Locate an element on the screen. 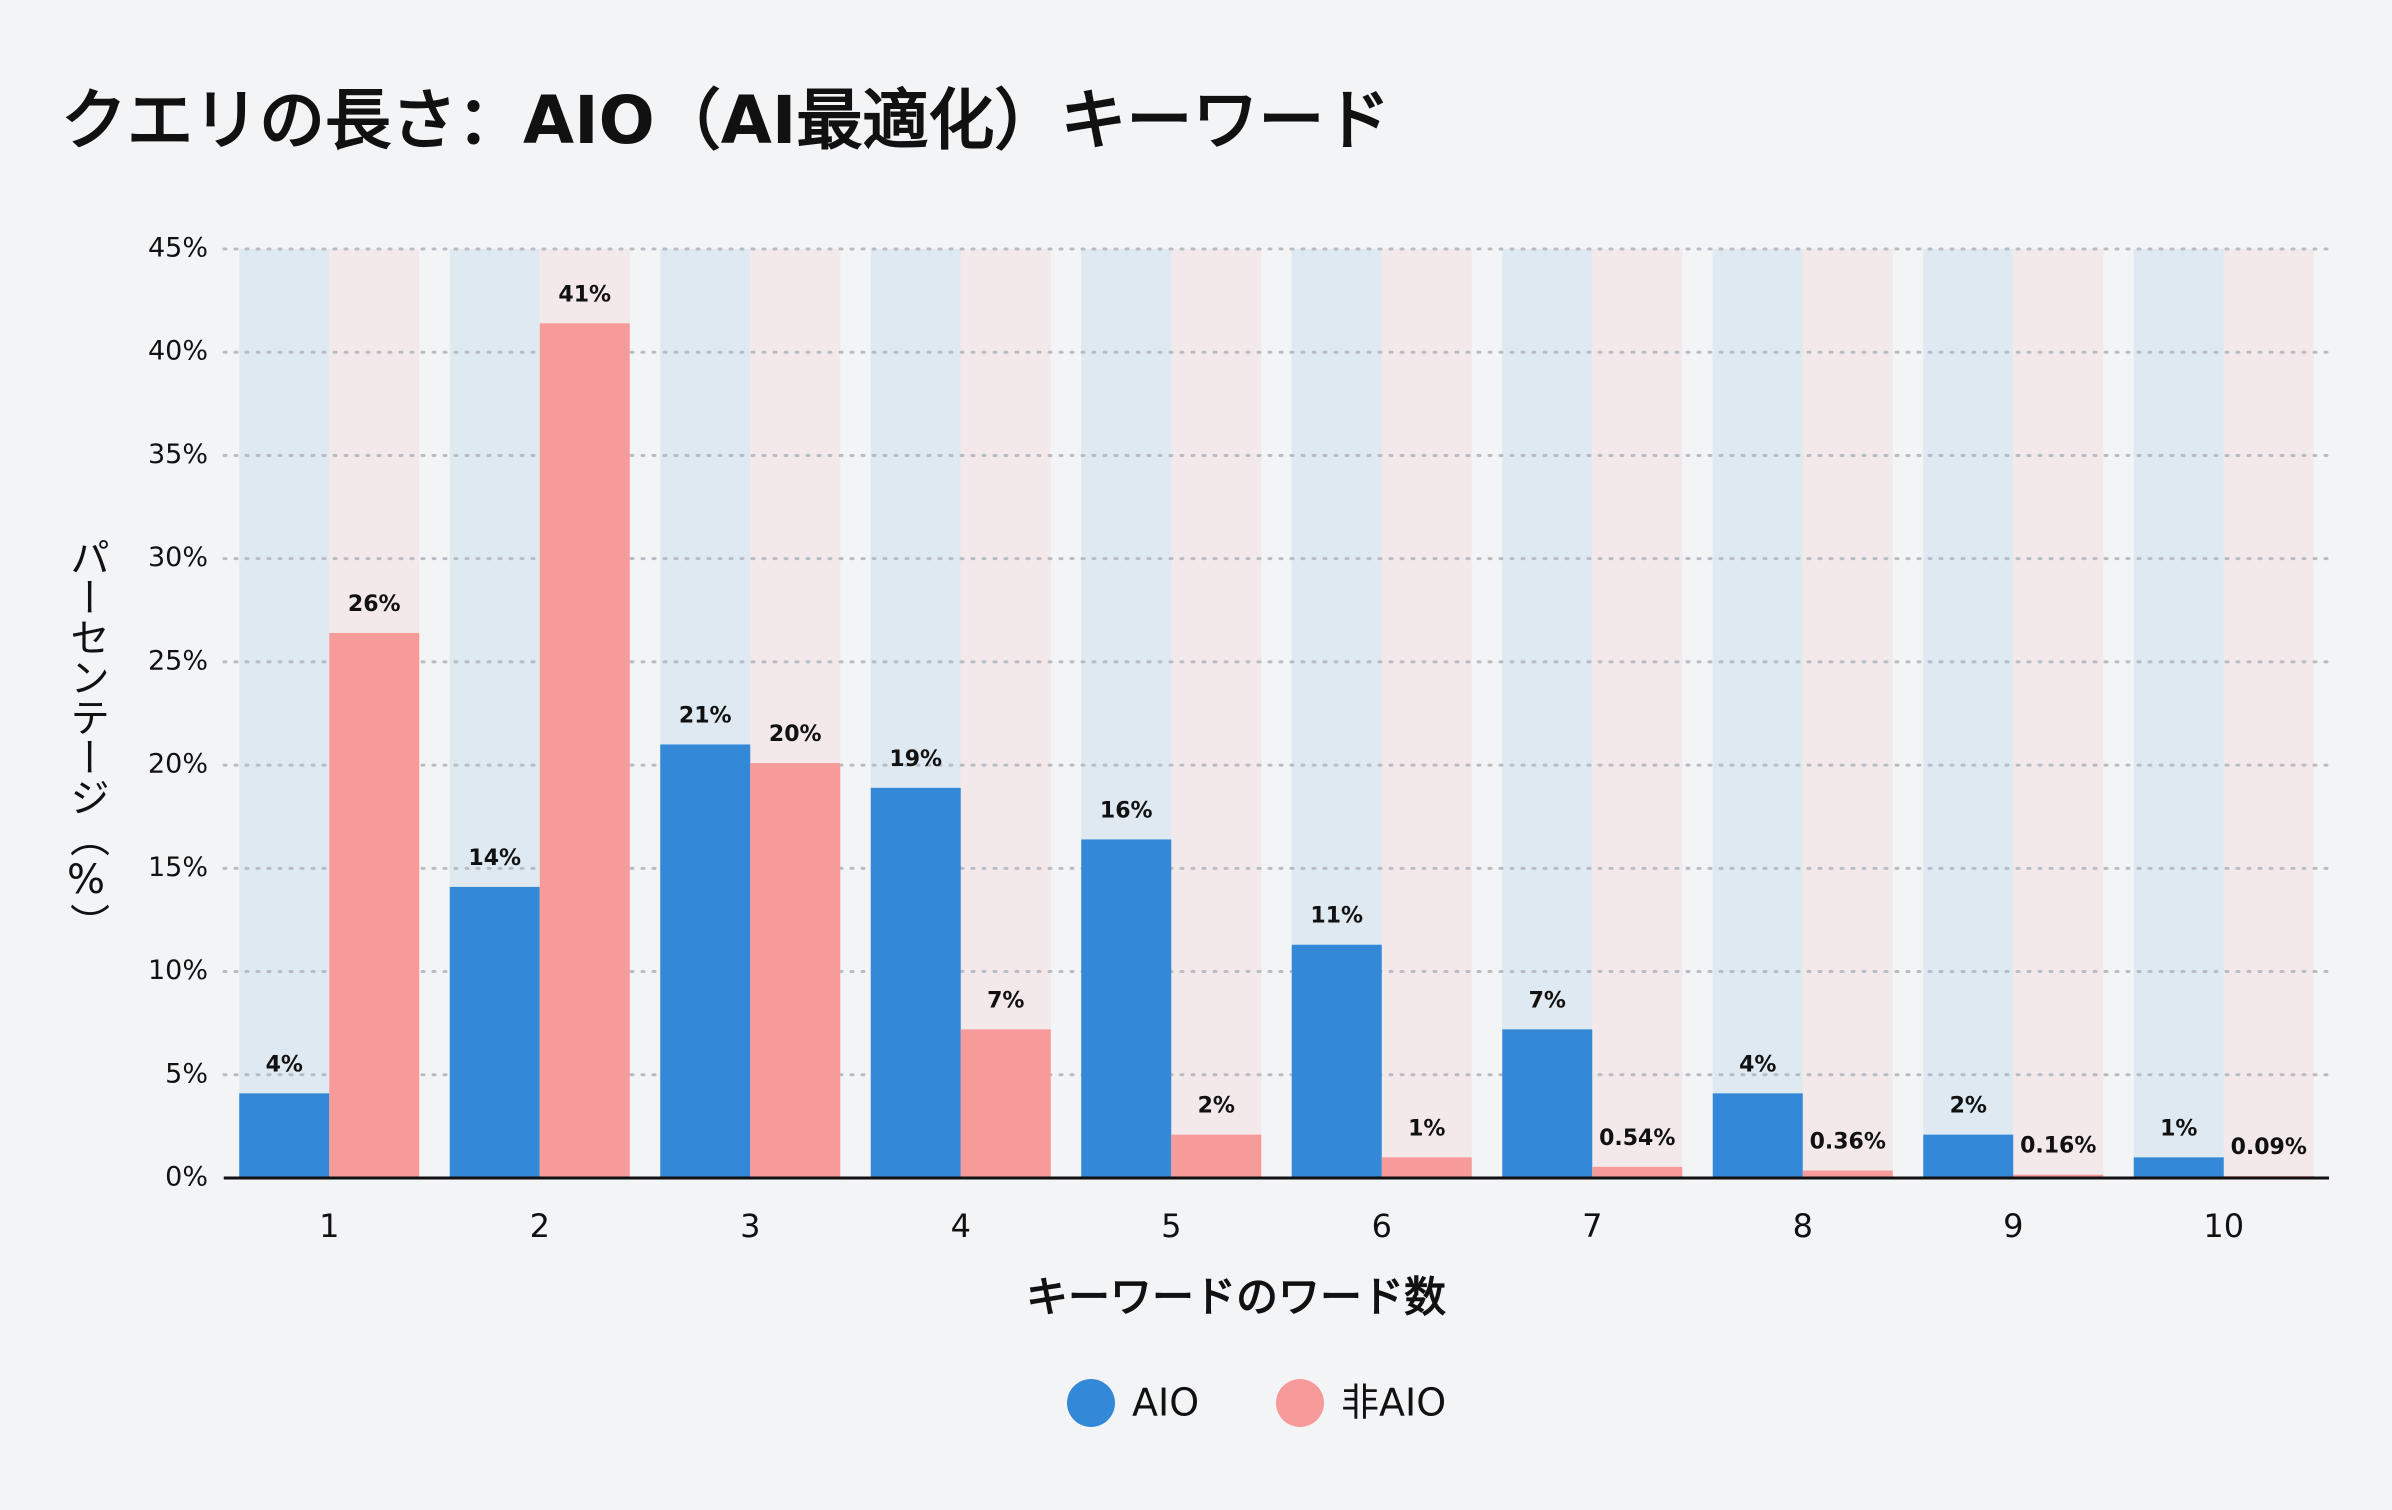 Image resolution: width=2392 pixels, height=1510 pixels. y-tick-label: 30% is located at coordinates (178, 557).